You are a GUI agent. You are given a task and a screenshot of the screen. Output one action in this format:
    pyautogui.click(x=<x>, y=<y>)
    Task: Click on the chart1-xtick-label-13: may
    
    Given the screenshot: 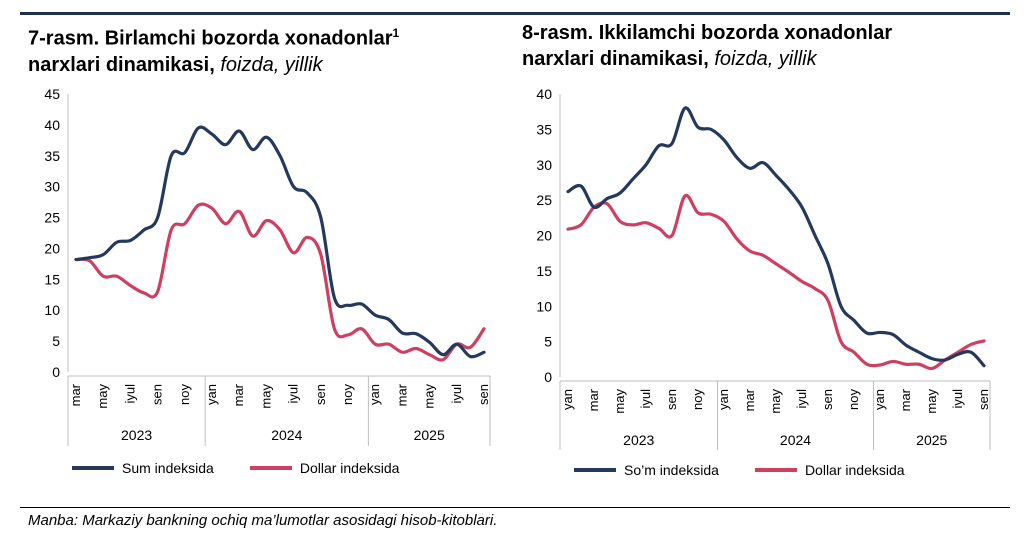 What is the action you would take?
    pyautogui.click(x=429, y=396)
    